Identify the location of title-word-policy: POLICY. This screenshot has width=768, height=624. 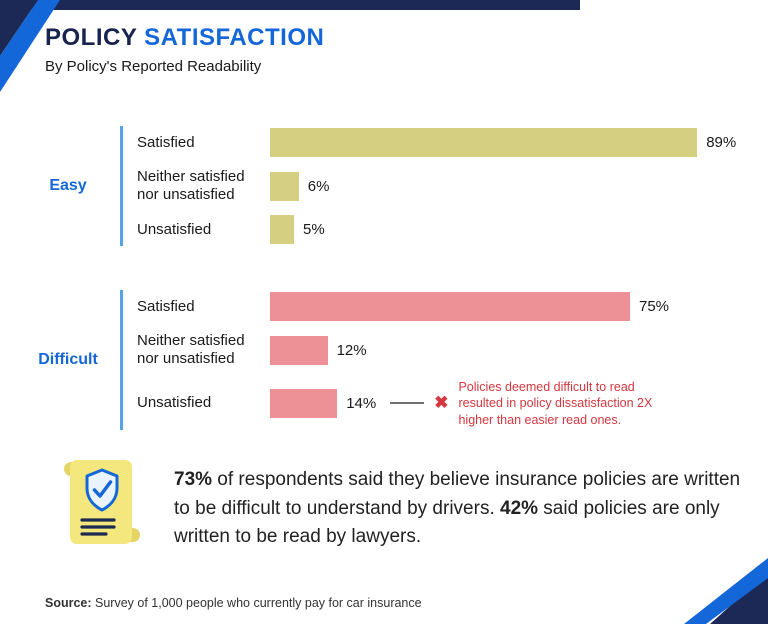
(91, 37).